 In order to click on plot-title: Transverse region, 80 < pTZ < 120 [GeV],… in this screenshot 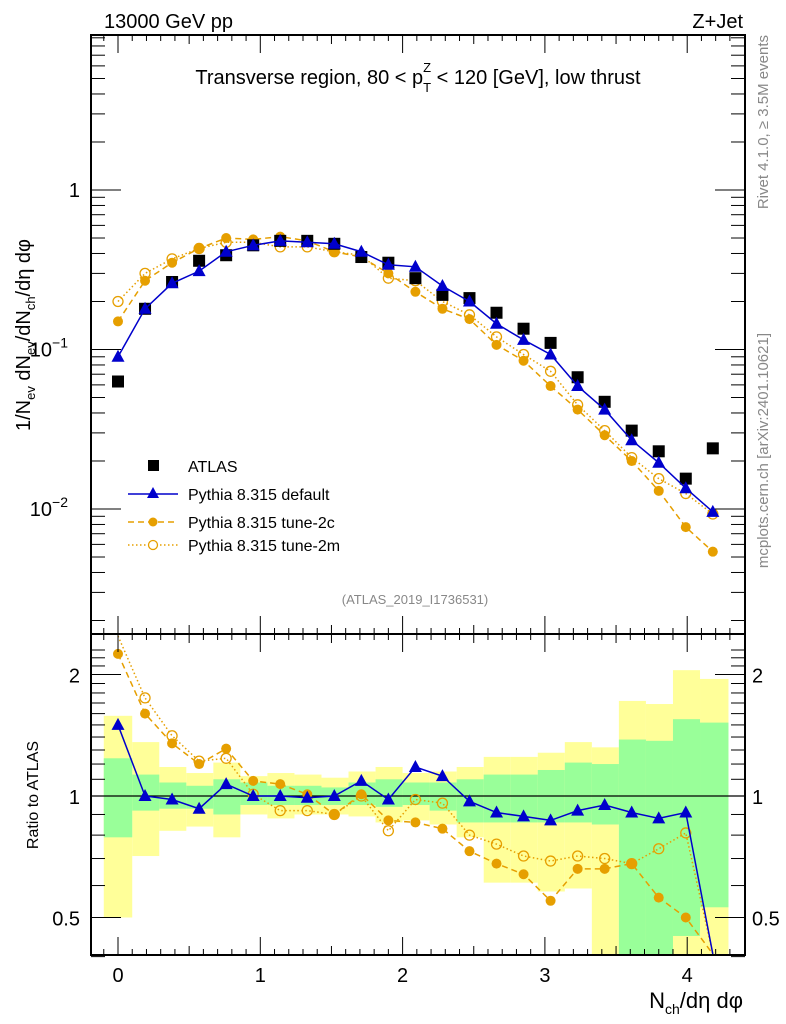, I will do `click(418, 77)`.